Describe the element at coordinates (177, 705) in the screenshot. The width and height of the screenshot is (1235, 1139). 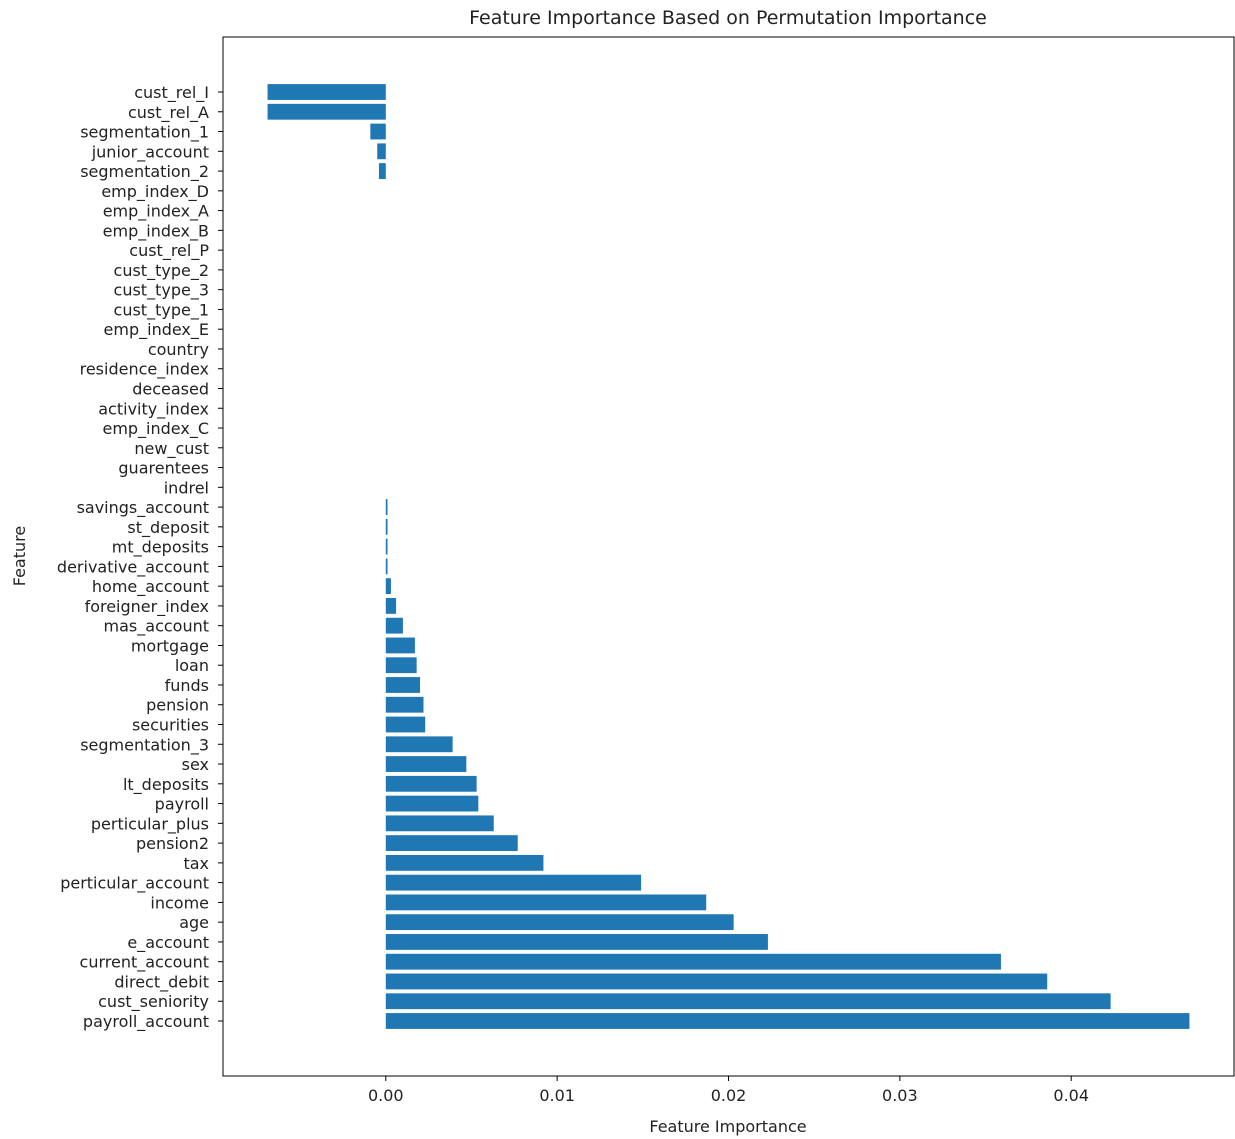
I see `y-tick-label: pension` at that location.